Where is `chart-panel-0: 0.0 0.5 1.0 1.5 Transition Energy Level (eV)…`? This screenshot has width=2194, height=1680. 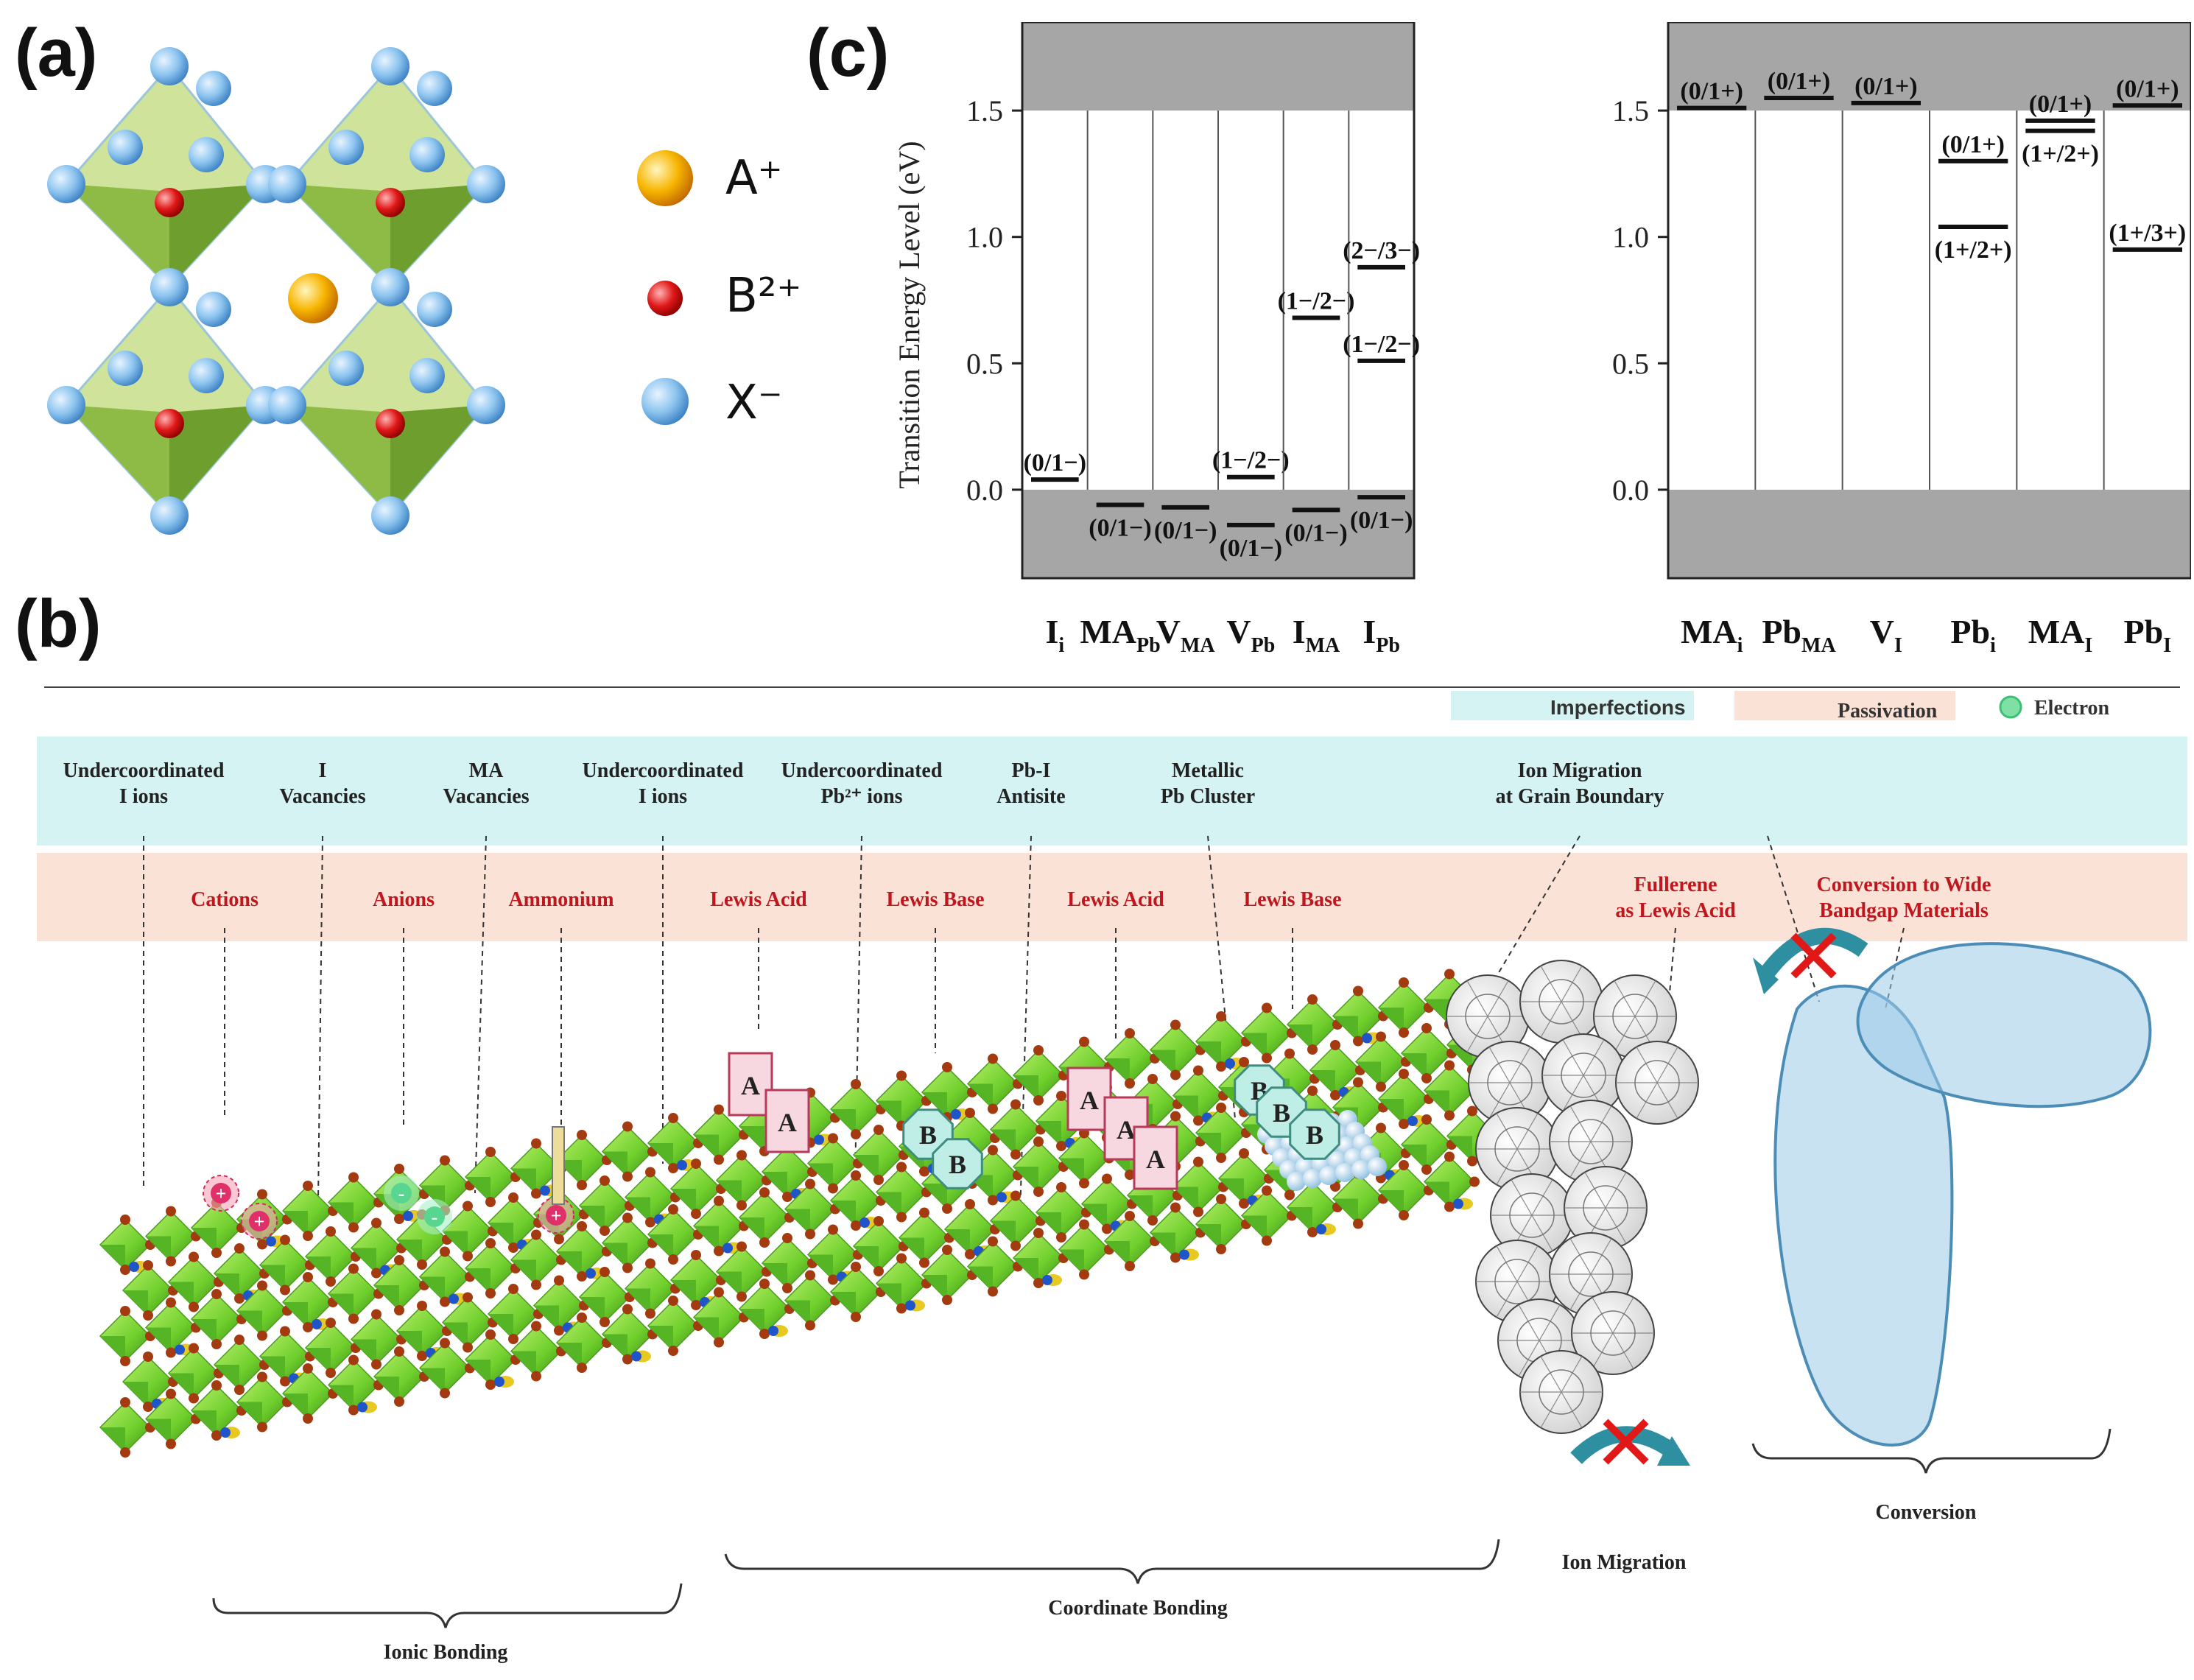 chart-panel-0: 0.0 0.5 1.0 1.5 Transition Energy Level (eV)… is located at coordinates (1156, 340).